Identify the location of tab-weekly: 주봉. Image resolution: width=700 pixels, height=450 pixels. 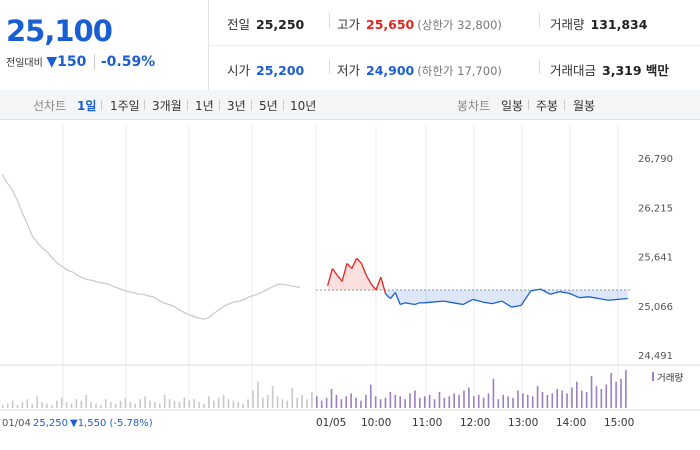
(547, 106).